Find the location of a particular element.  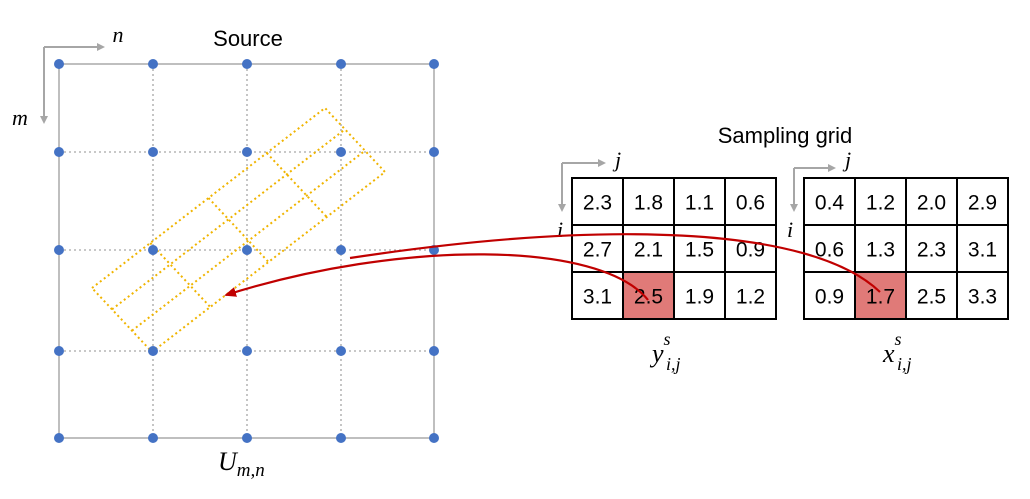

x-grid-cell-value: 1.3 is located at coordinates (880, 250).